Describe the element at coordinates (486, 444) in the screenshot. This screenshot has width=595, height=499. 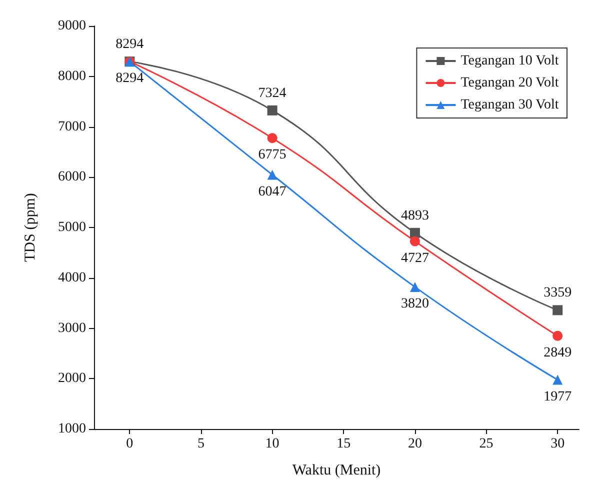
I see `x-tick-label: 25` at that location.